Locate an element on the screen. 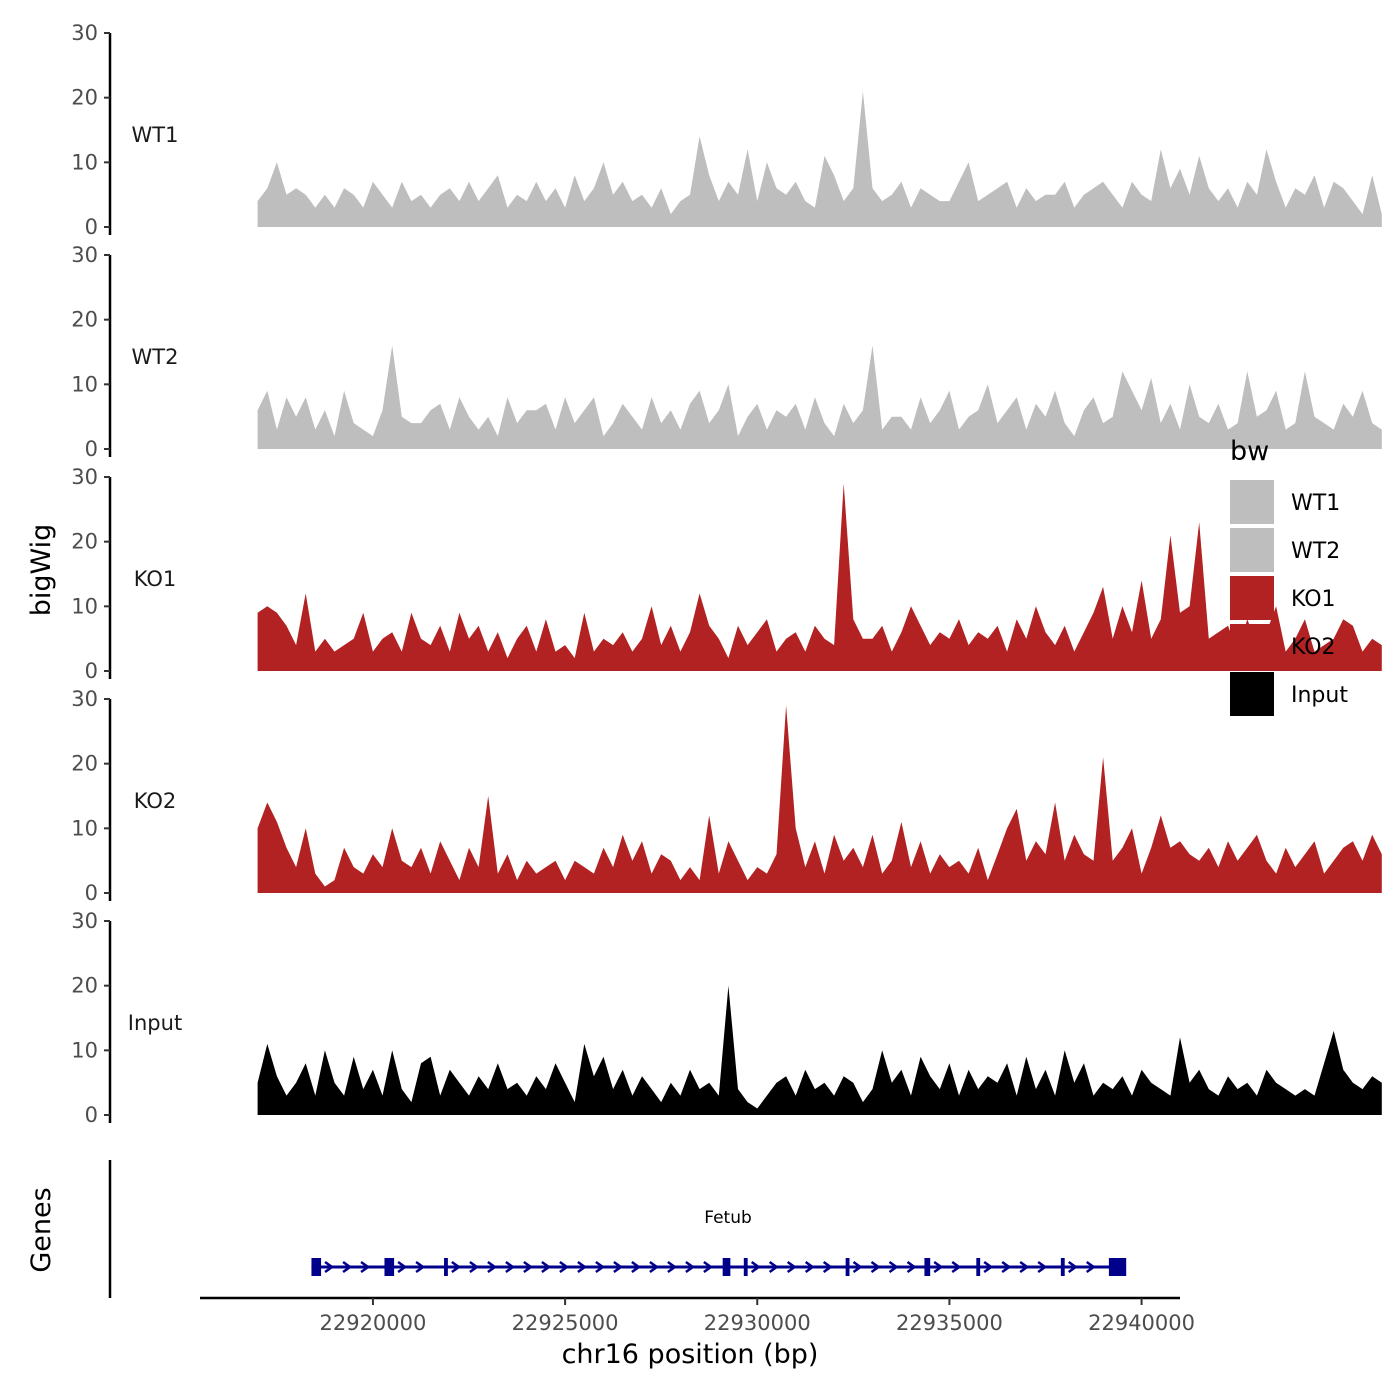  legend-label-wt1: WT1 is located at coordinates (1315, 503).